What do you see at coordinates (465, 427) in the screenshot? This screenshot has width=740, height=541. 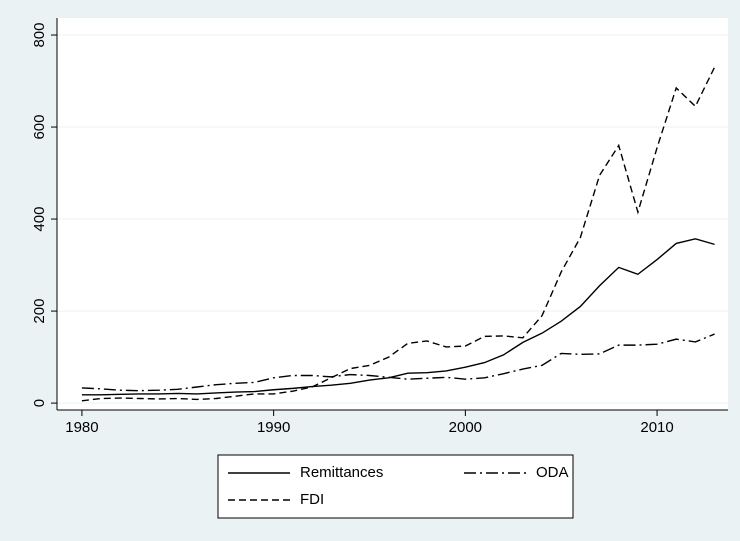 I see `x-tick-label: 2000` at bounding box center [465, 427].